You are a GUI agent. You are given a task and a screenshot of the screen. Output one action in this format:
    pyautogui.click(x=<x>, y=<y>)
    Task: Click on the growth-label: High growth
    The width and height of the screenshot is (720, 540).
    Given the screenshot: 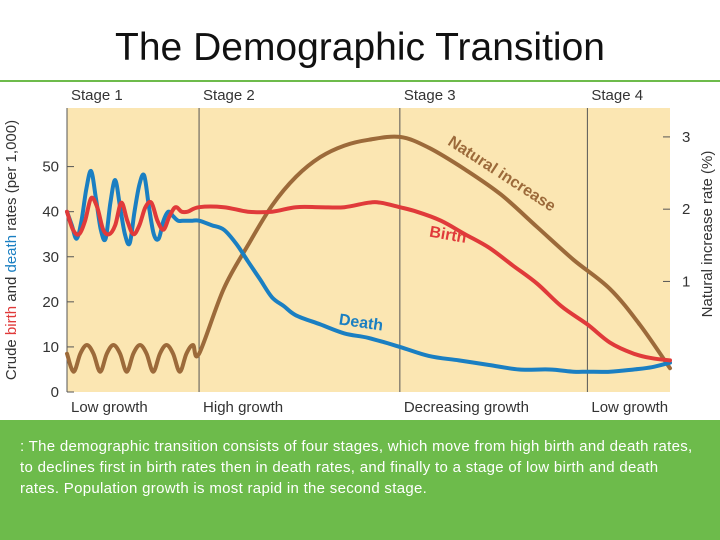 What is the action you would take?
    pyautogui.click(x=243, y=407)
    